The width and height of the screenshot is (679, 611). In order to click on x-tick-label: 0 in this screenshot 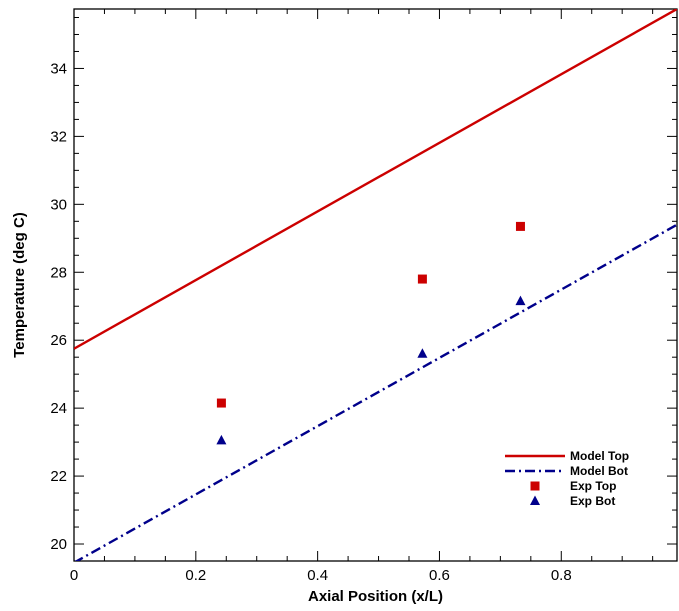, I will do `click(74, 575)`.